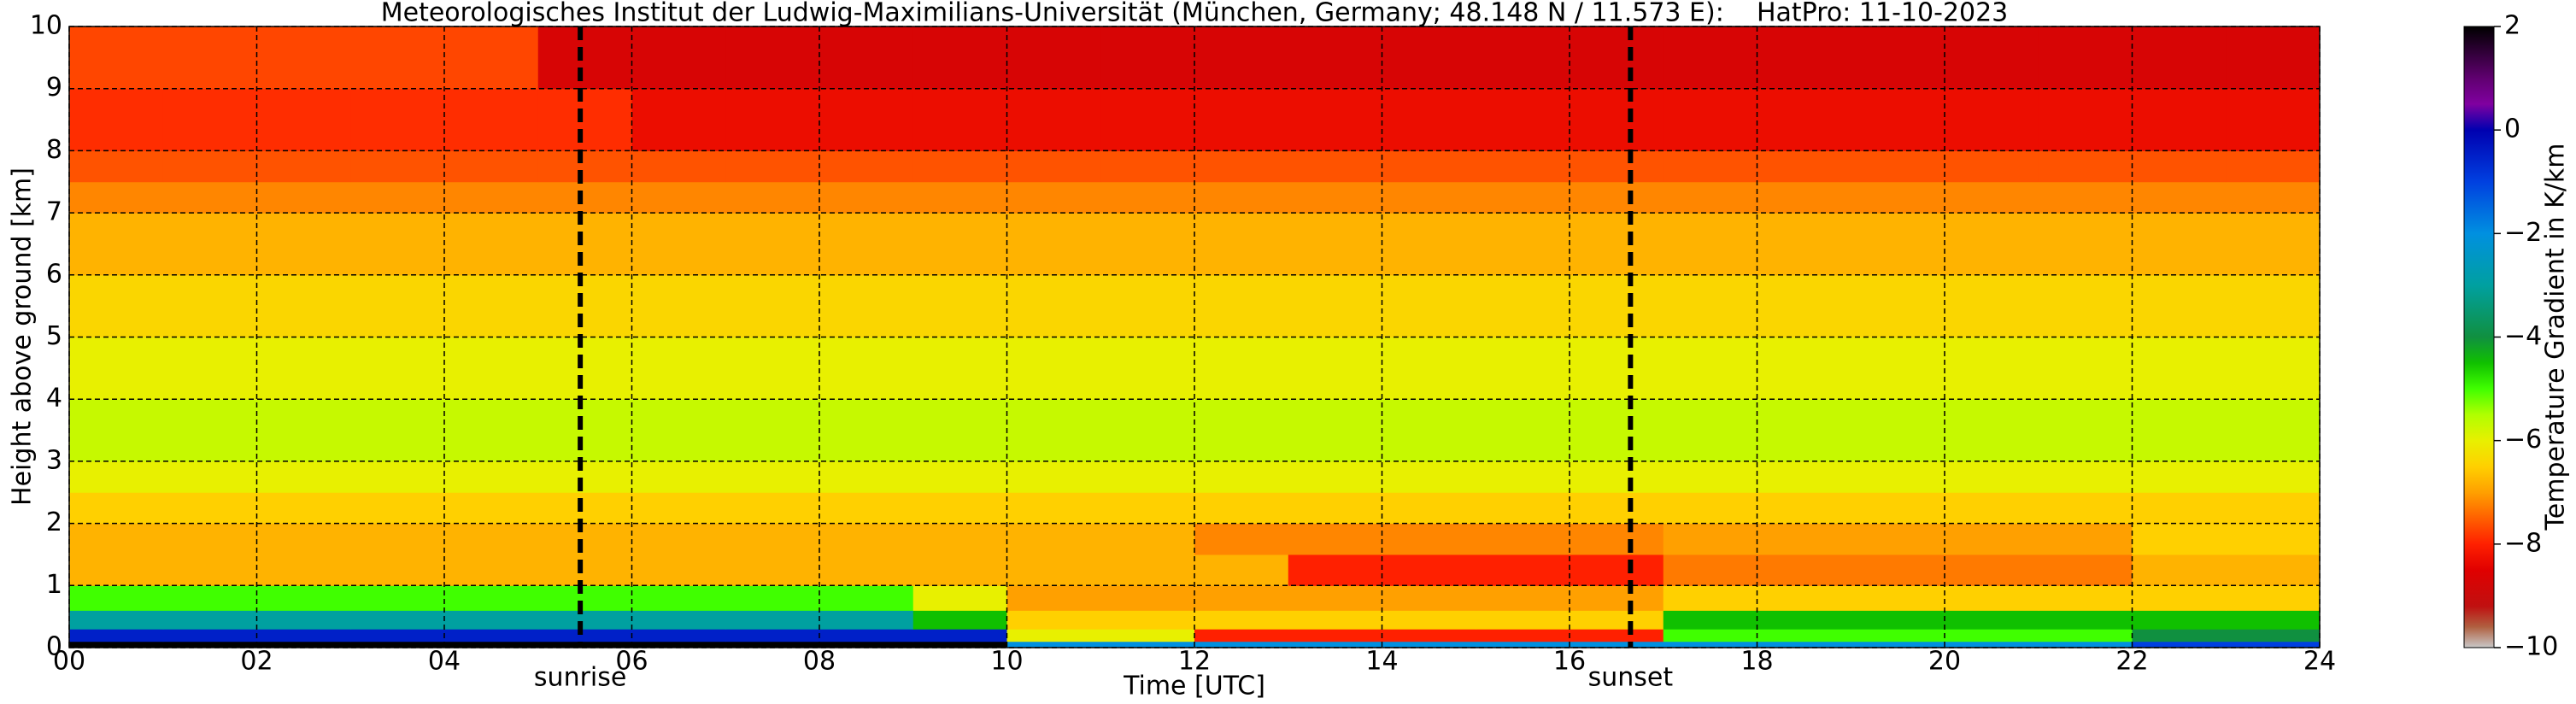 This screenshot has height=704, width=2576. I want to click on colorbar-tick-label: −6, so click(2523, 440).